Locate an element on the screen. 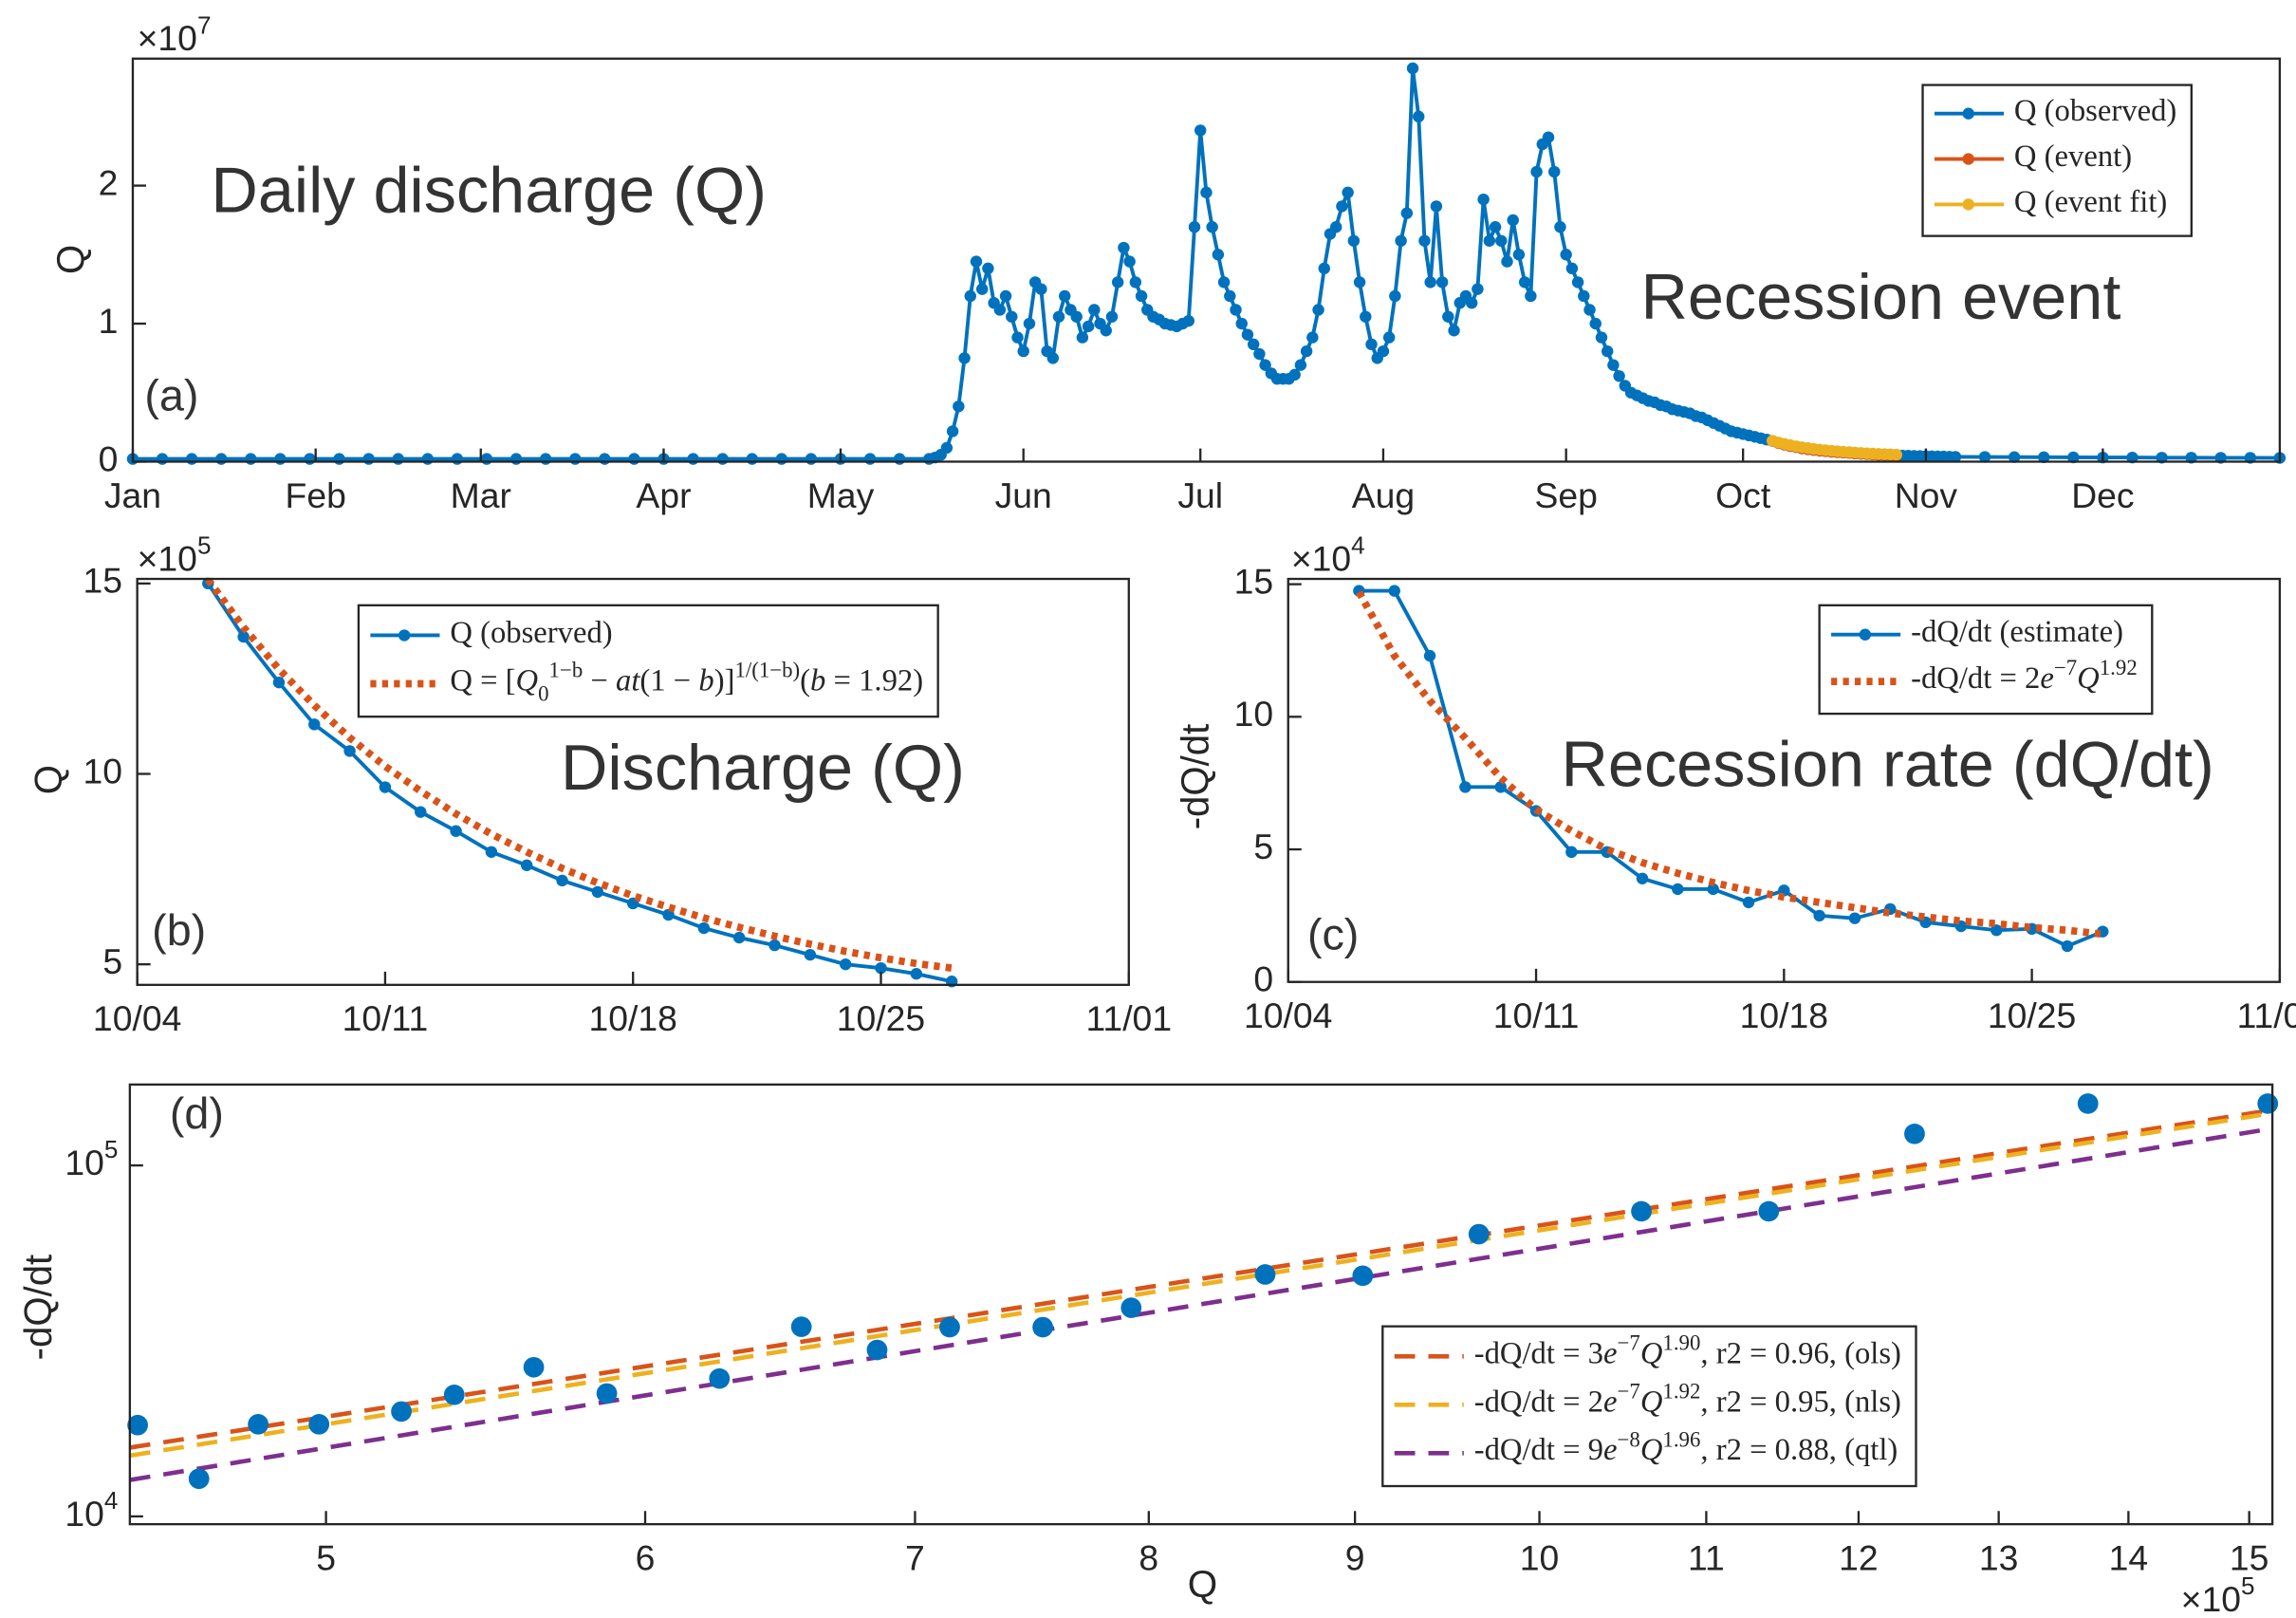 Image resolution: width=2296 pixels, height=1618 pixels. x-tick-label: 11/01 is located at coordinates (1128, 1018).